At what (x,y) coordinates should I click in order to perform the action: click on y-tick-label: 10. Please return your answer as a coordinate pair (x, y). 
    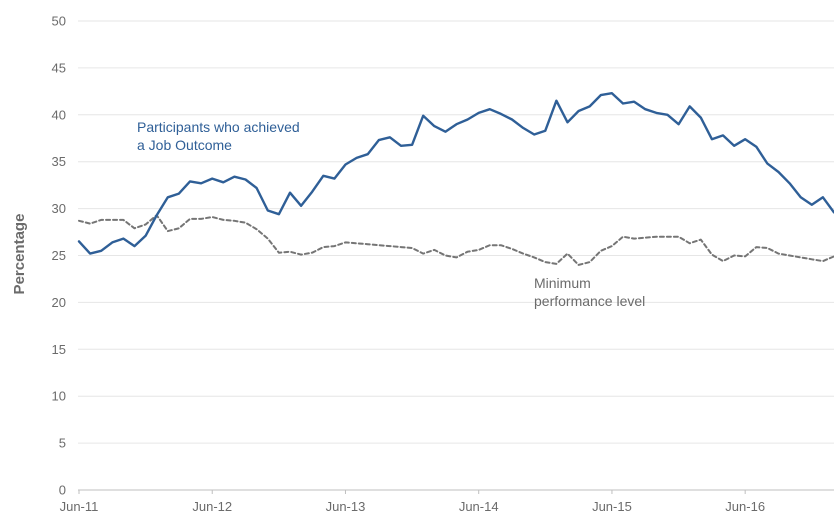
    Looking at the image, I should click on (59, 396).